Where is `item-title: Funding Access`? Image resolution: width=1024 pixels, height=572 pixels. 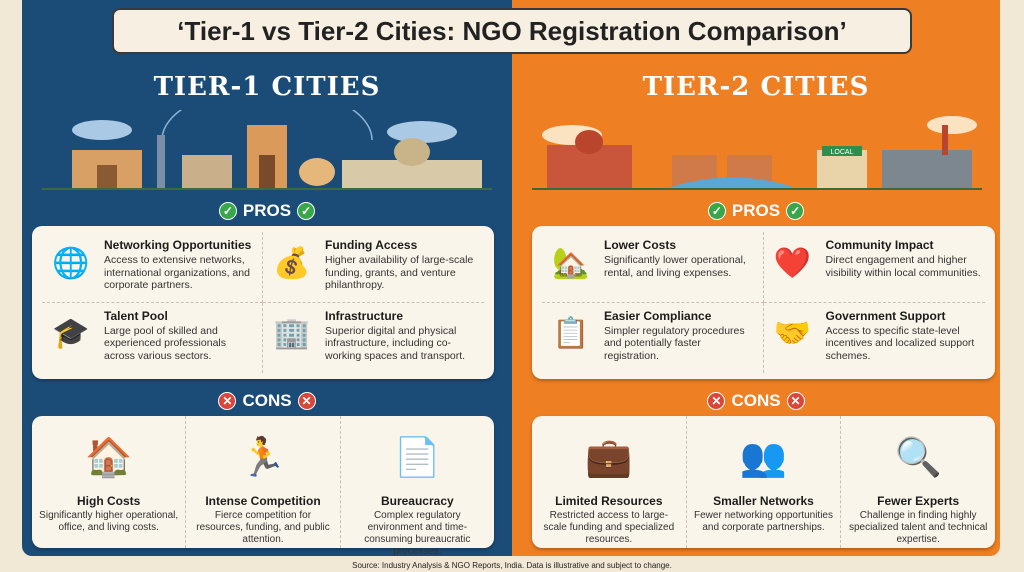
item-title: Funding Access is located at coordinates (371, 245).